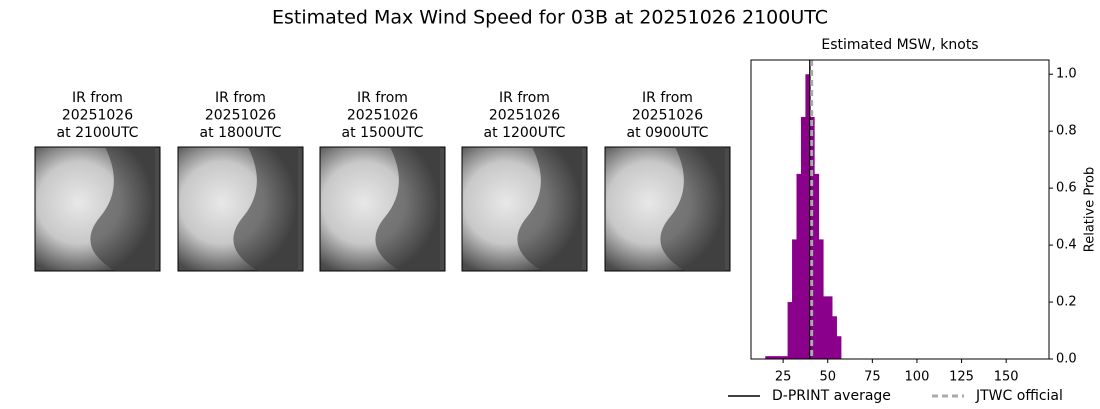  What do you see at coordinates (1006, 377) in the screenshot?
I see `x-tick-label: 150` at bounding box center [1006, 377].